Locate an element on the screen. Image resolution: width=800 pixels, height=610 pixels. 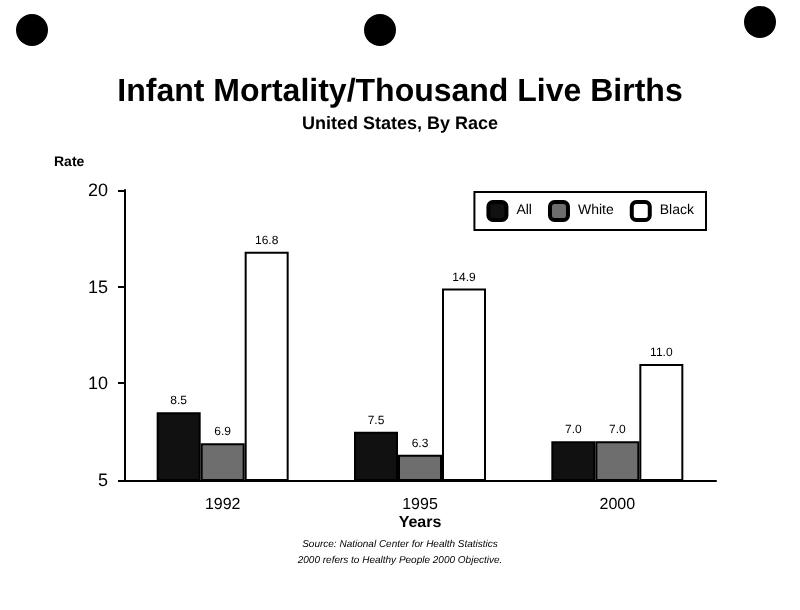
x-tick-label: 1992 is located at coordinates (223, 504).